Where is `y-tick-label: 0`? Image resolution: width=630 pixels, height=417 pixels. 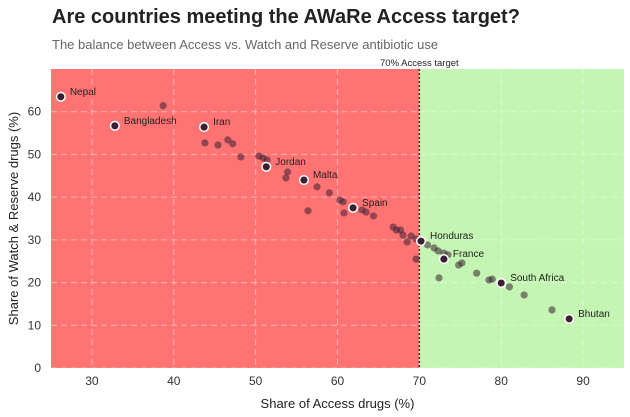 y-tick-label: 0 is located at coordinates (37, 368).